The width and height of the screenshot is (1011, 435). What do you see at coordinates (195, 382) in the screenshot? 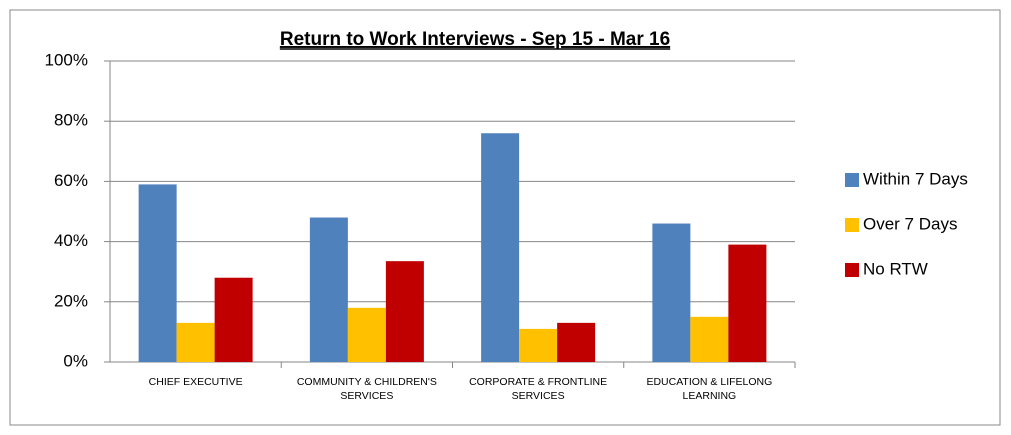
I see `x-tick-label: CHIEF EXECUTIVE` at bounding box center [195, 382].